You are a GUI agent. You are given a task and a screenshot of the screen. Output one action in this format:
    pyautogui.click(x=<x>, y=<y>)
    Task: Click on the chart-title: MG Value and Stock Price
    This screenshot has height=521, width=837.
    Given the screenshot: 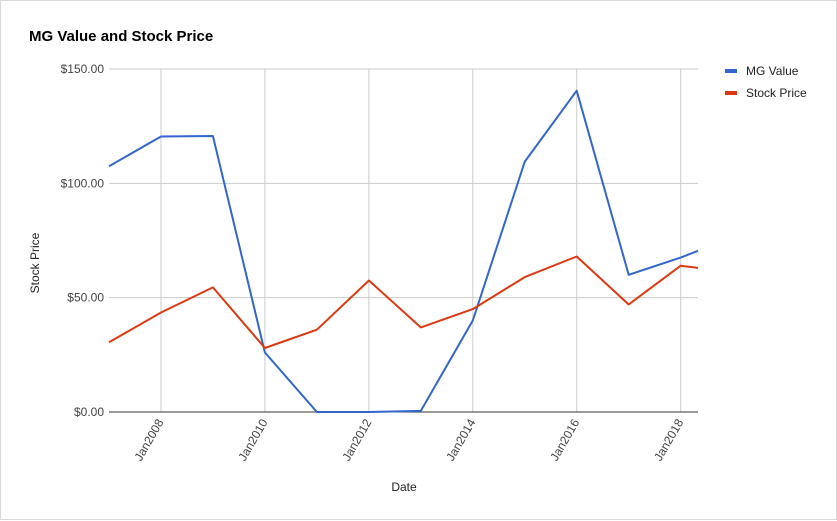 What is the action you would take?
    pyautogui.click(x=121, y=36)
    